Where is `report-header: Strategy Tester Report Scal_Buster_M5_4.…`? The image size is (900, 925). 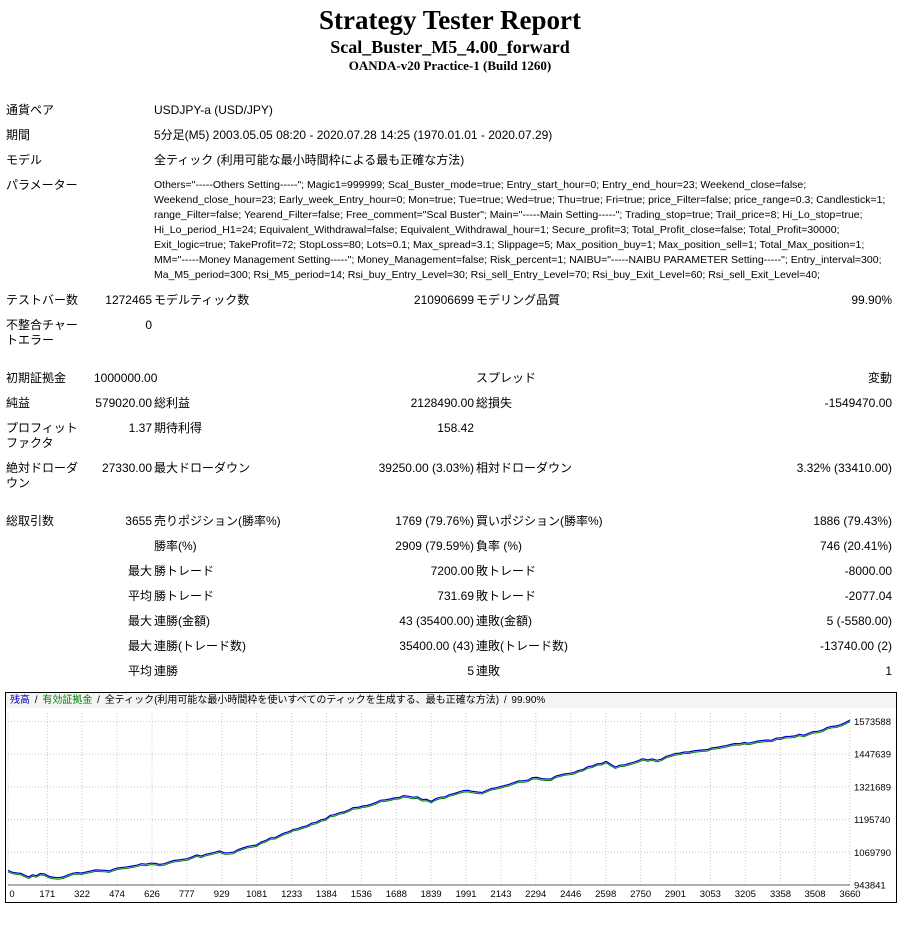
report-header: Strategy Tester Report Scal_Buster_M5_4.… is located at coordinates (450, 37).